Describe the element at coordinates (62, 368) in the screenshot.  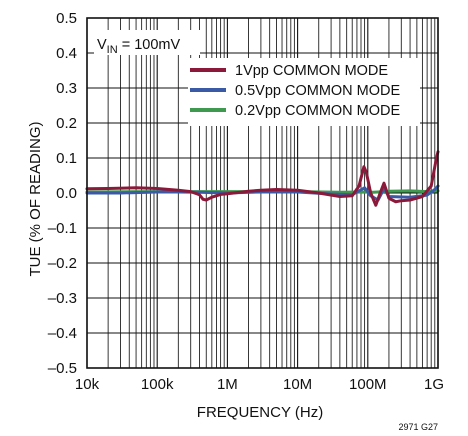
I see `y-tick-label: –0.5` at that location.